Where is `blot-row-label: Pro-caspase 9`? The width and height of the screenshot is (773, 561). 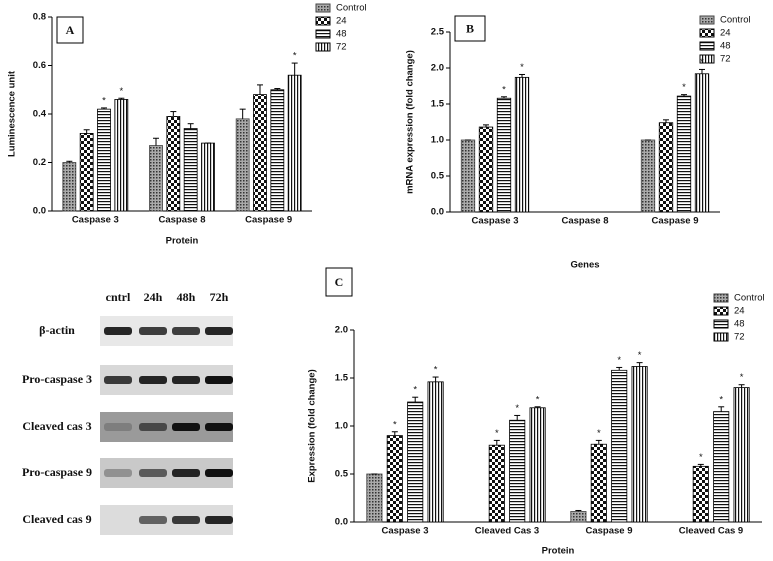
blot-row-label: Pro-caspase 9 is located at coordinates (57, 472).